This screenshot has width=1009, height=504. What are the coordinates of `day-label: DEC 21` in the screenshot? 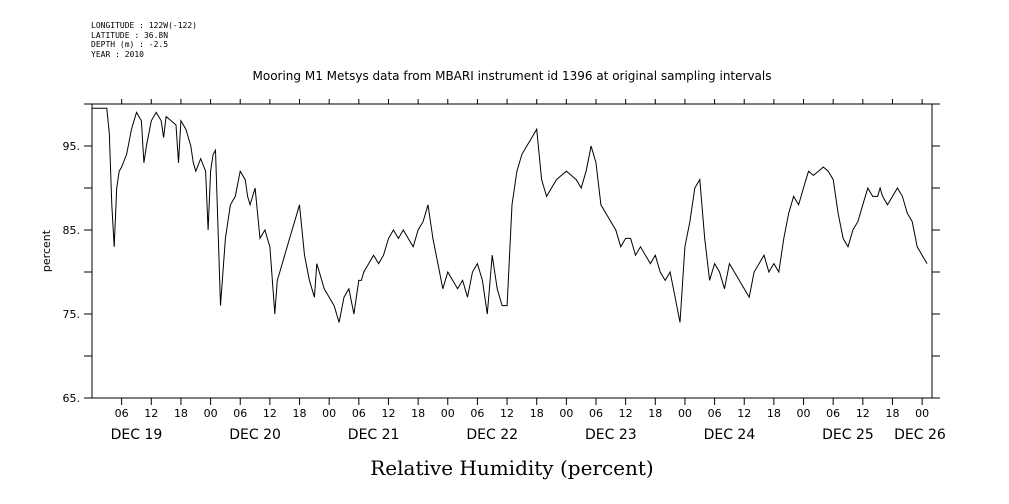 It's located at (374, 435).